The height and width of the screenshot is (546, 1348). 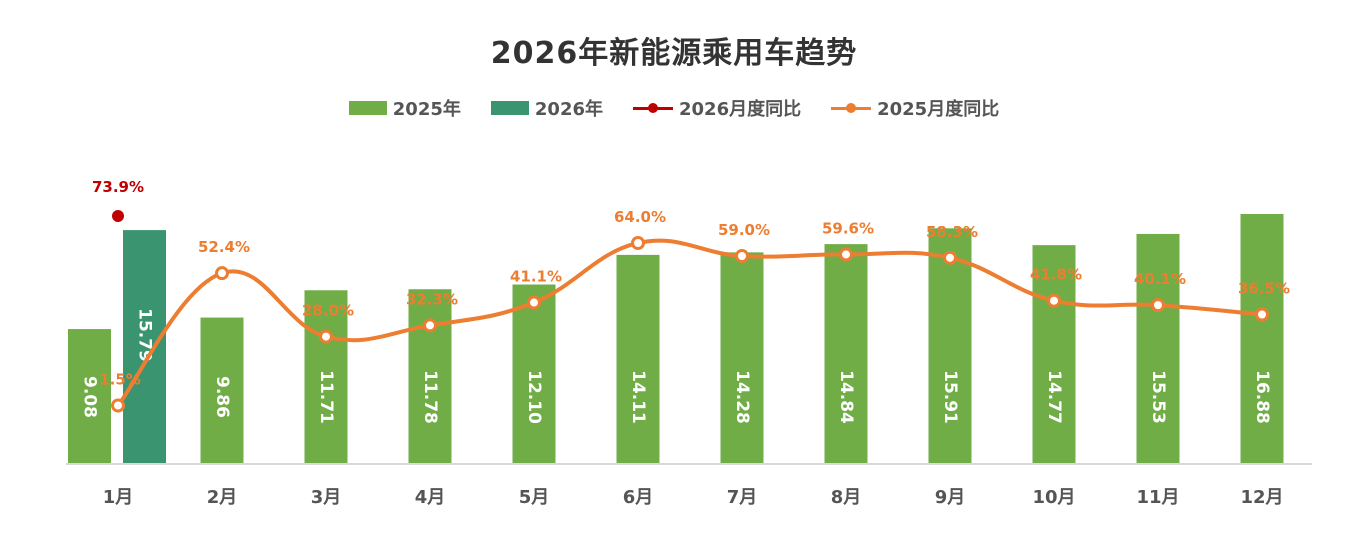 I want to click on x-tick-5: 5月, so click(x=534, y=497).